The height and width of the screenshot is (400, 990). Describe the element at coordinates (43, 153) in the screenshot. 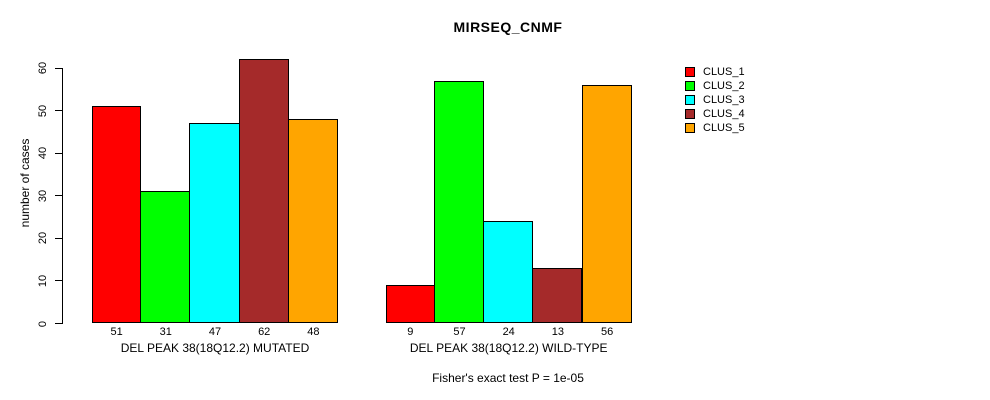

I see `y-tick-label: 40` at that location.